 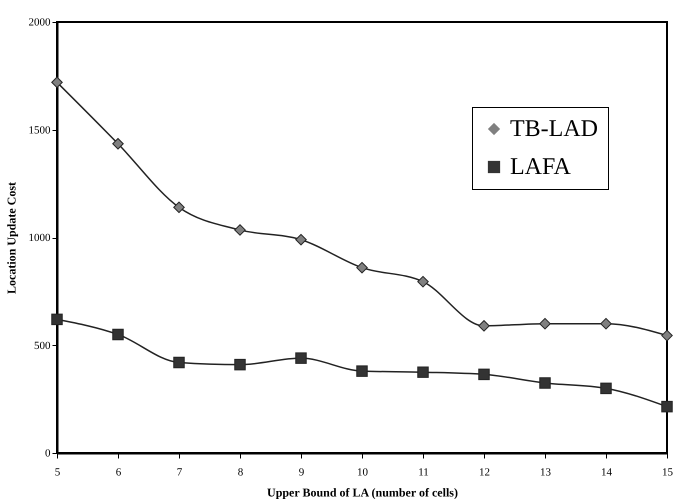 I want to click on x-tick-label: 11, so click(x=423, y=472).